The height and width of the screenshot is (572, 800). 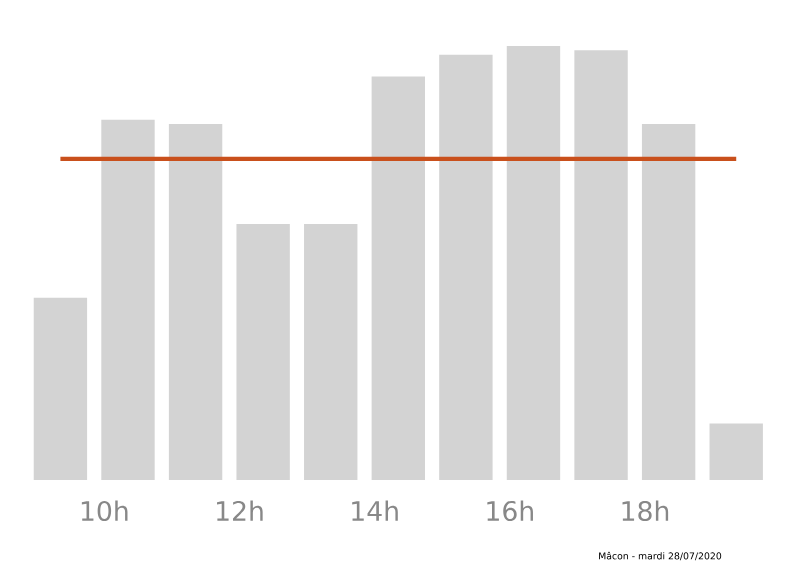 I want to click on x-tick-label: 10h, so click(x=104, y=511).